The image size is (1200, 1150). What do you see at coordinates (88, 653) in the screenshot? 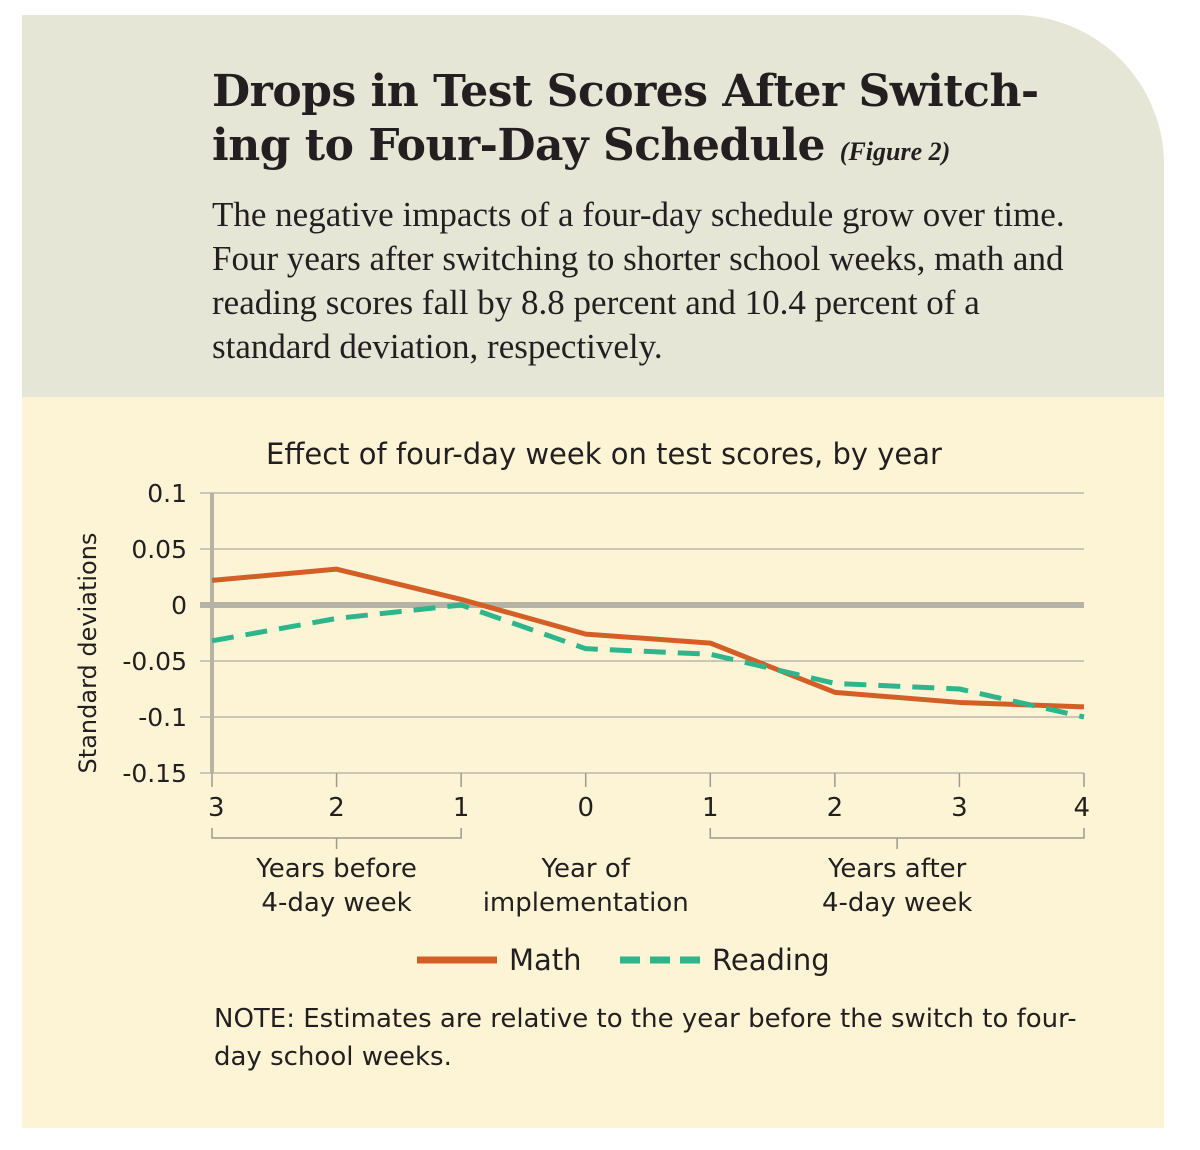
I see `y-axis-label: Standard deviations` at bounding box center [88, 653].